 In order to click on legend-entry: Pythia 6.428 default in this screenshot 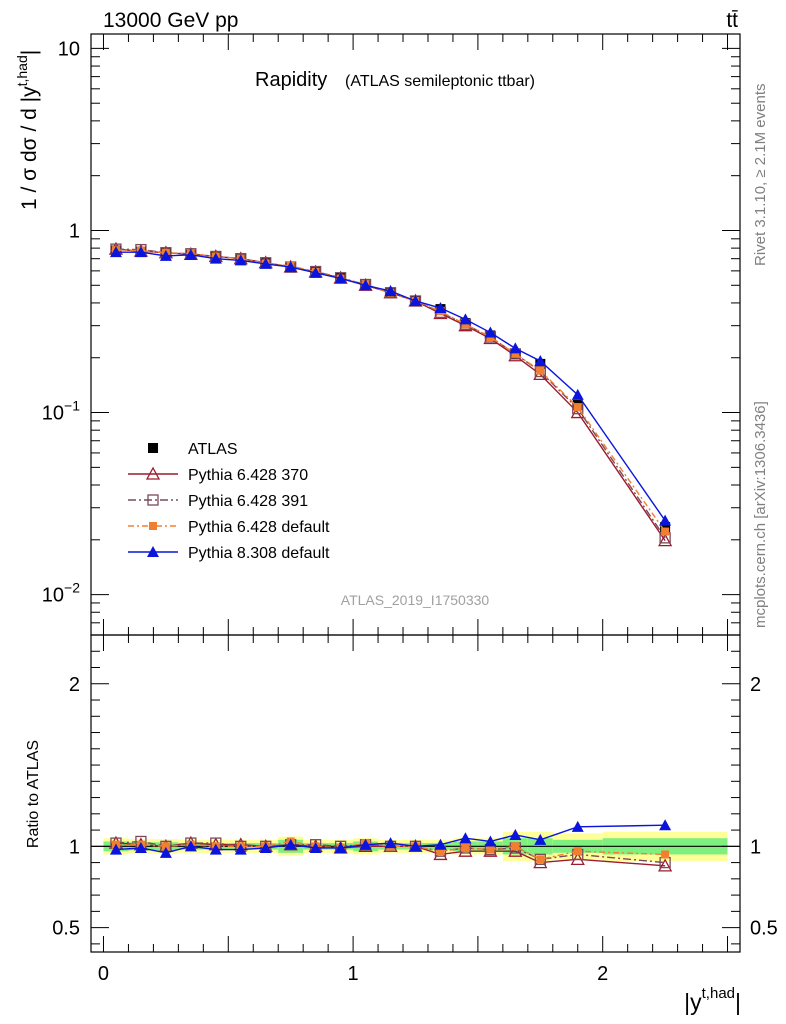, I will do `click(229, 527)`.